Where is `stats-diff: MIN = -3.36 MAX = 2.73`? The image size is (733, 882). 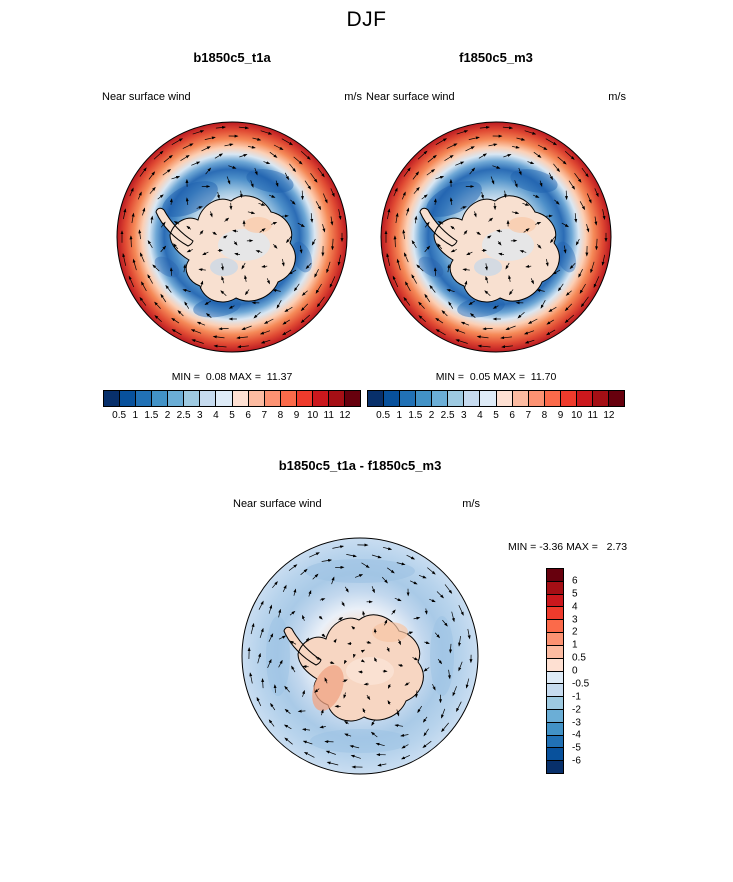 stats-diff: MIN = -3.36 MAX = 2.73 is located at coordinates (568, 547).